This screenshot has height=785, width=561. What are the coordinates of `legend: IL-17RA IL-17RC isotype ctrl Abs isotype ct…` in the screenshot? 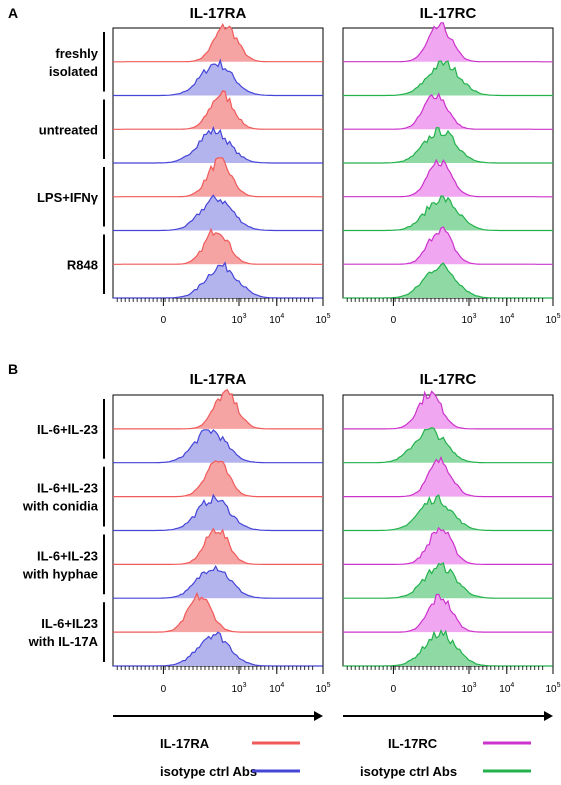 It's located at (345, 757).